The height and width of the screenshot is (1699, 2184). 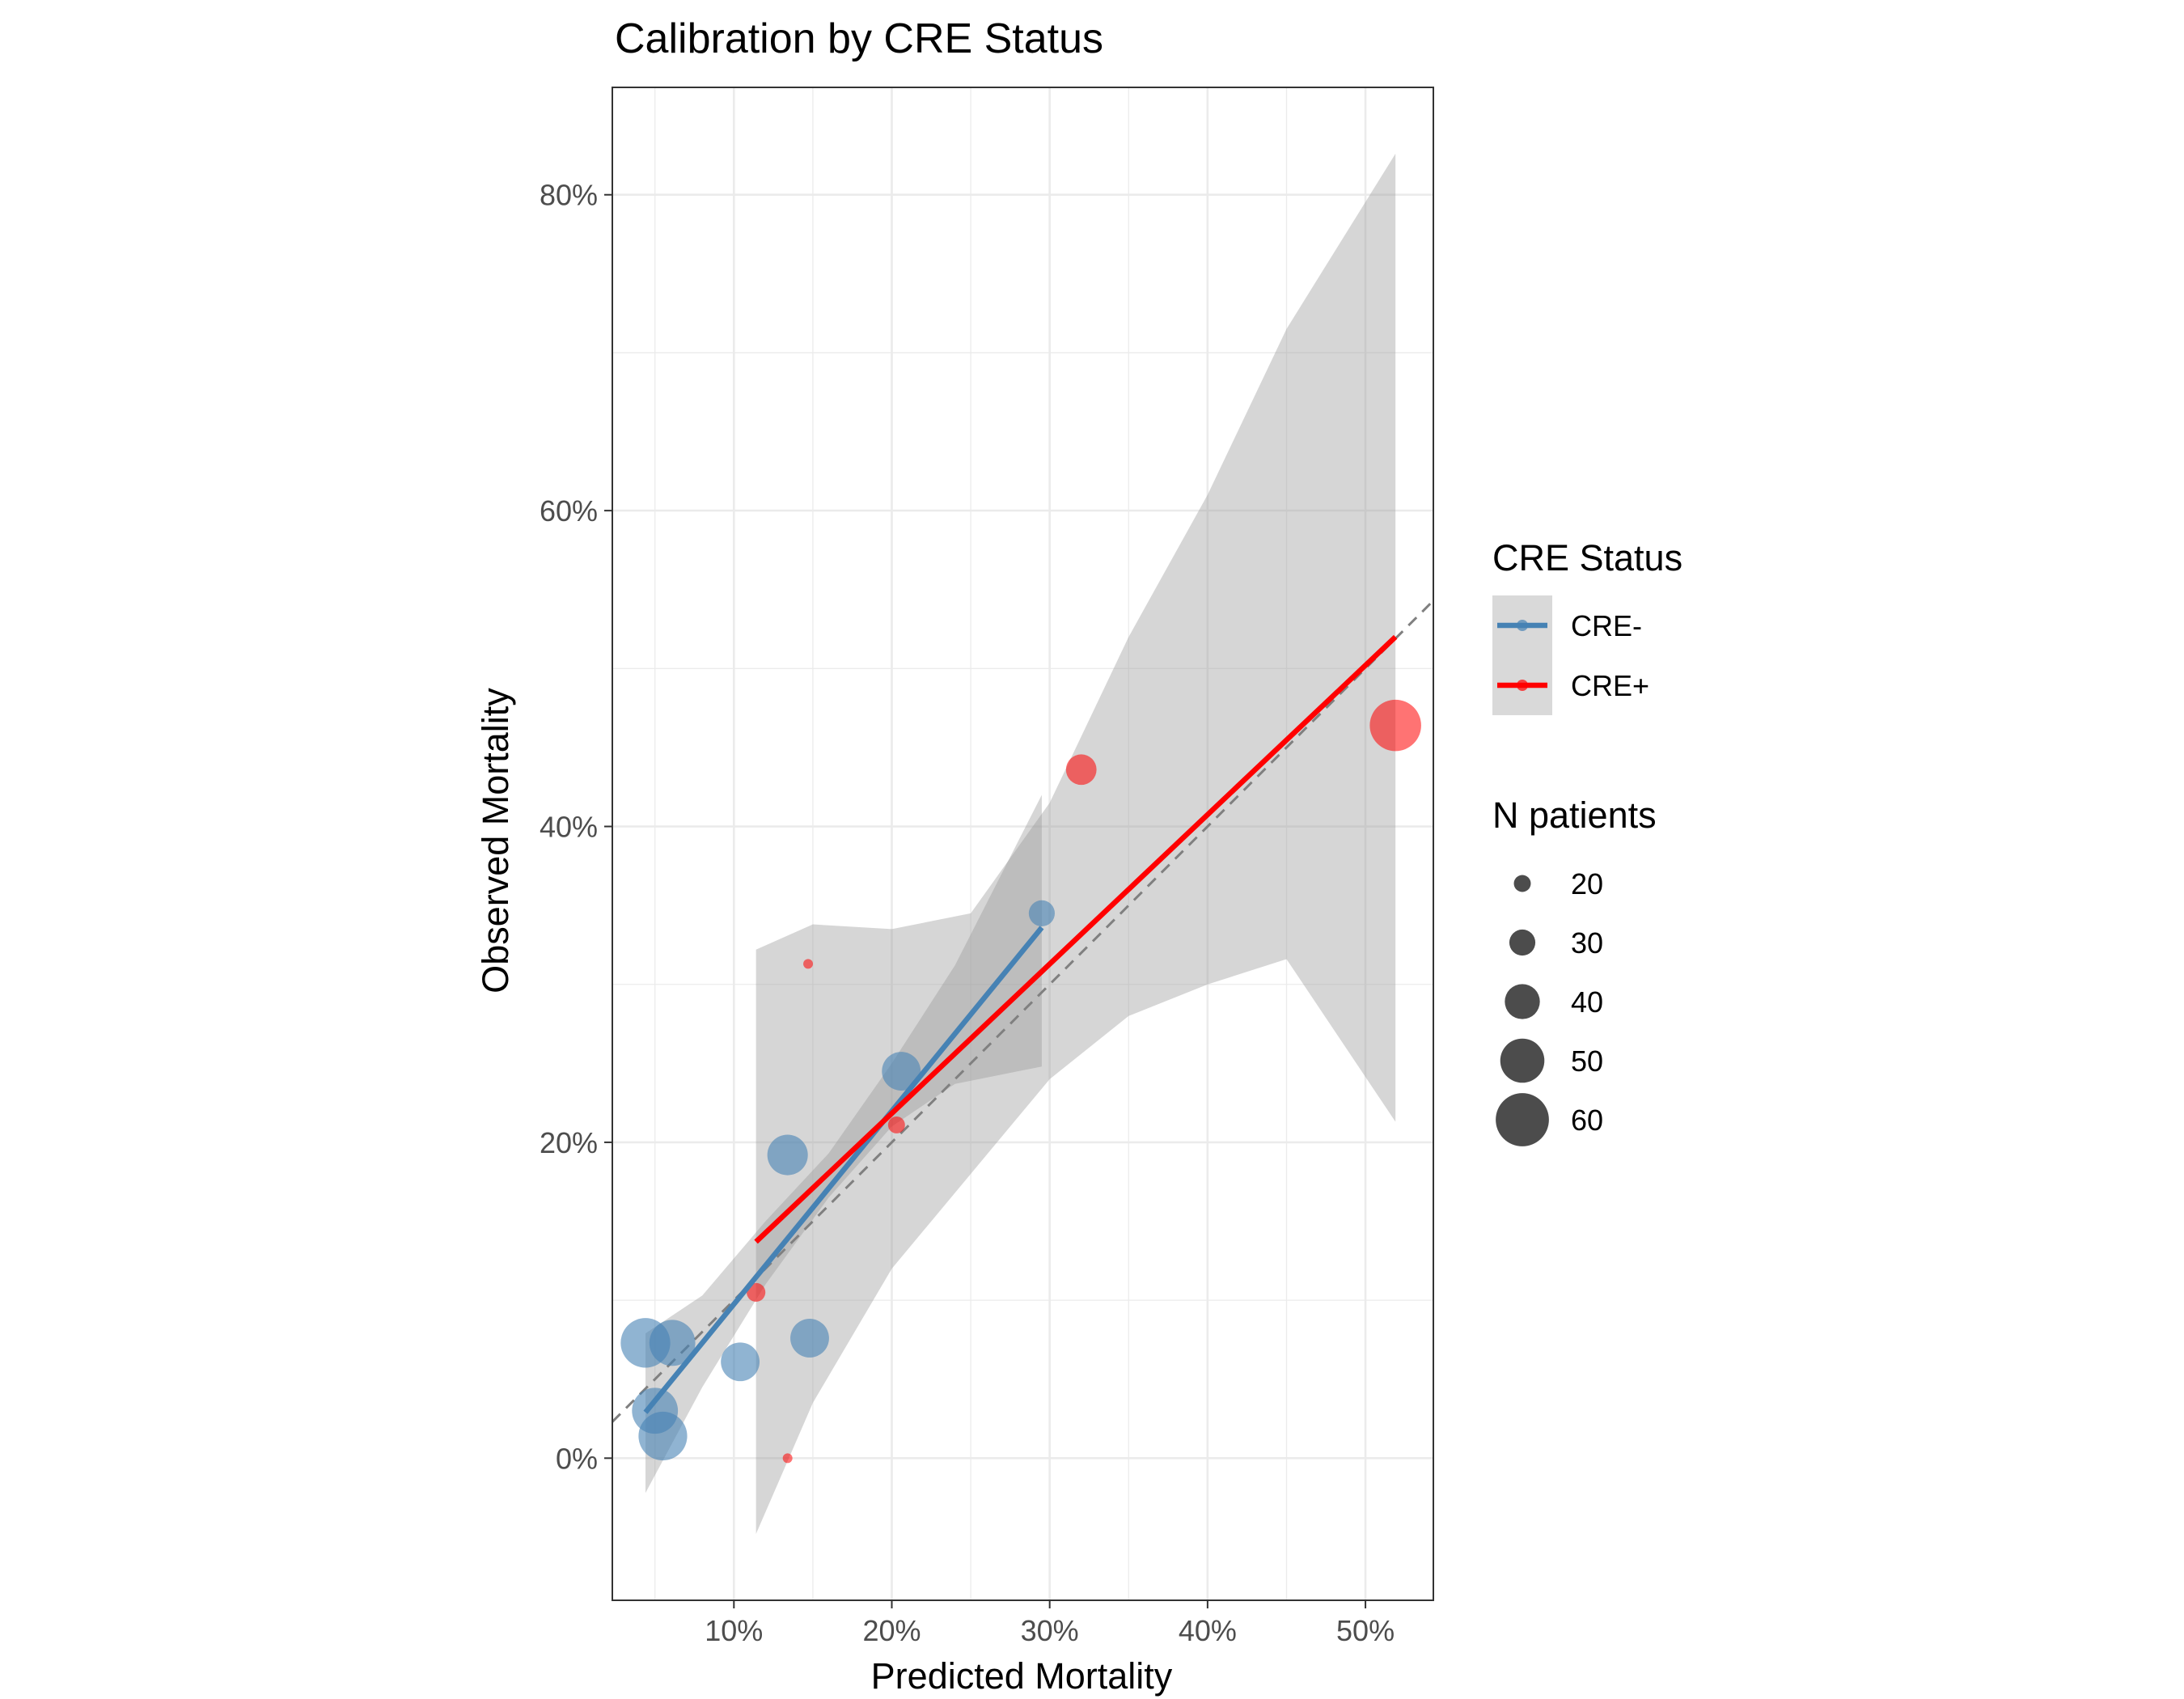 What do you see at coordinates (1365, 1630) in the screenshot?
I see `x-tick-label: 50%` at bounding box center [1365, 1630].